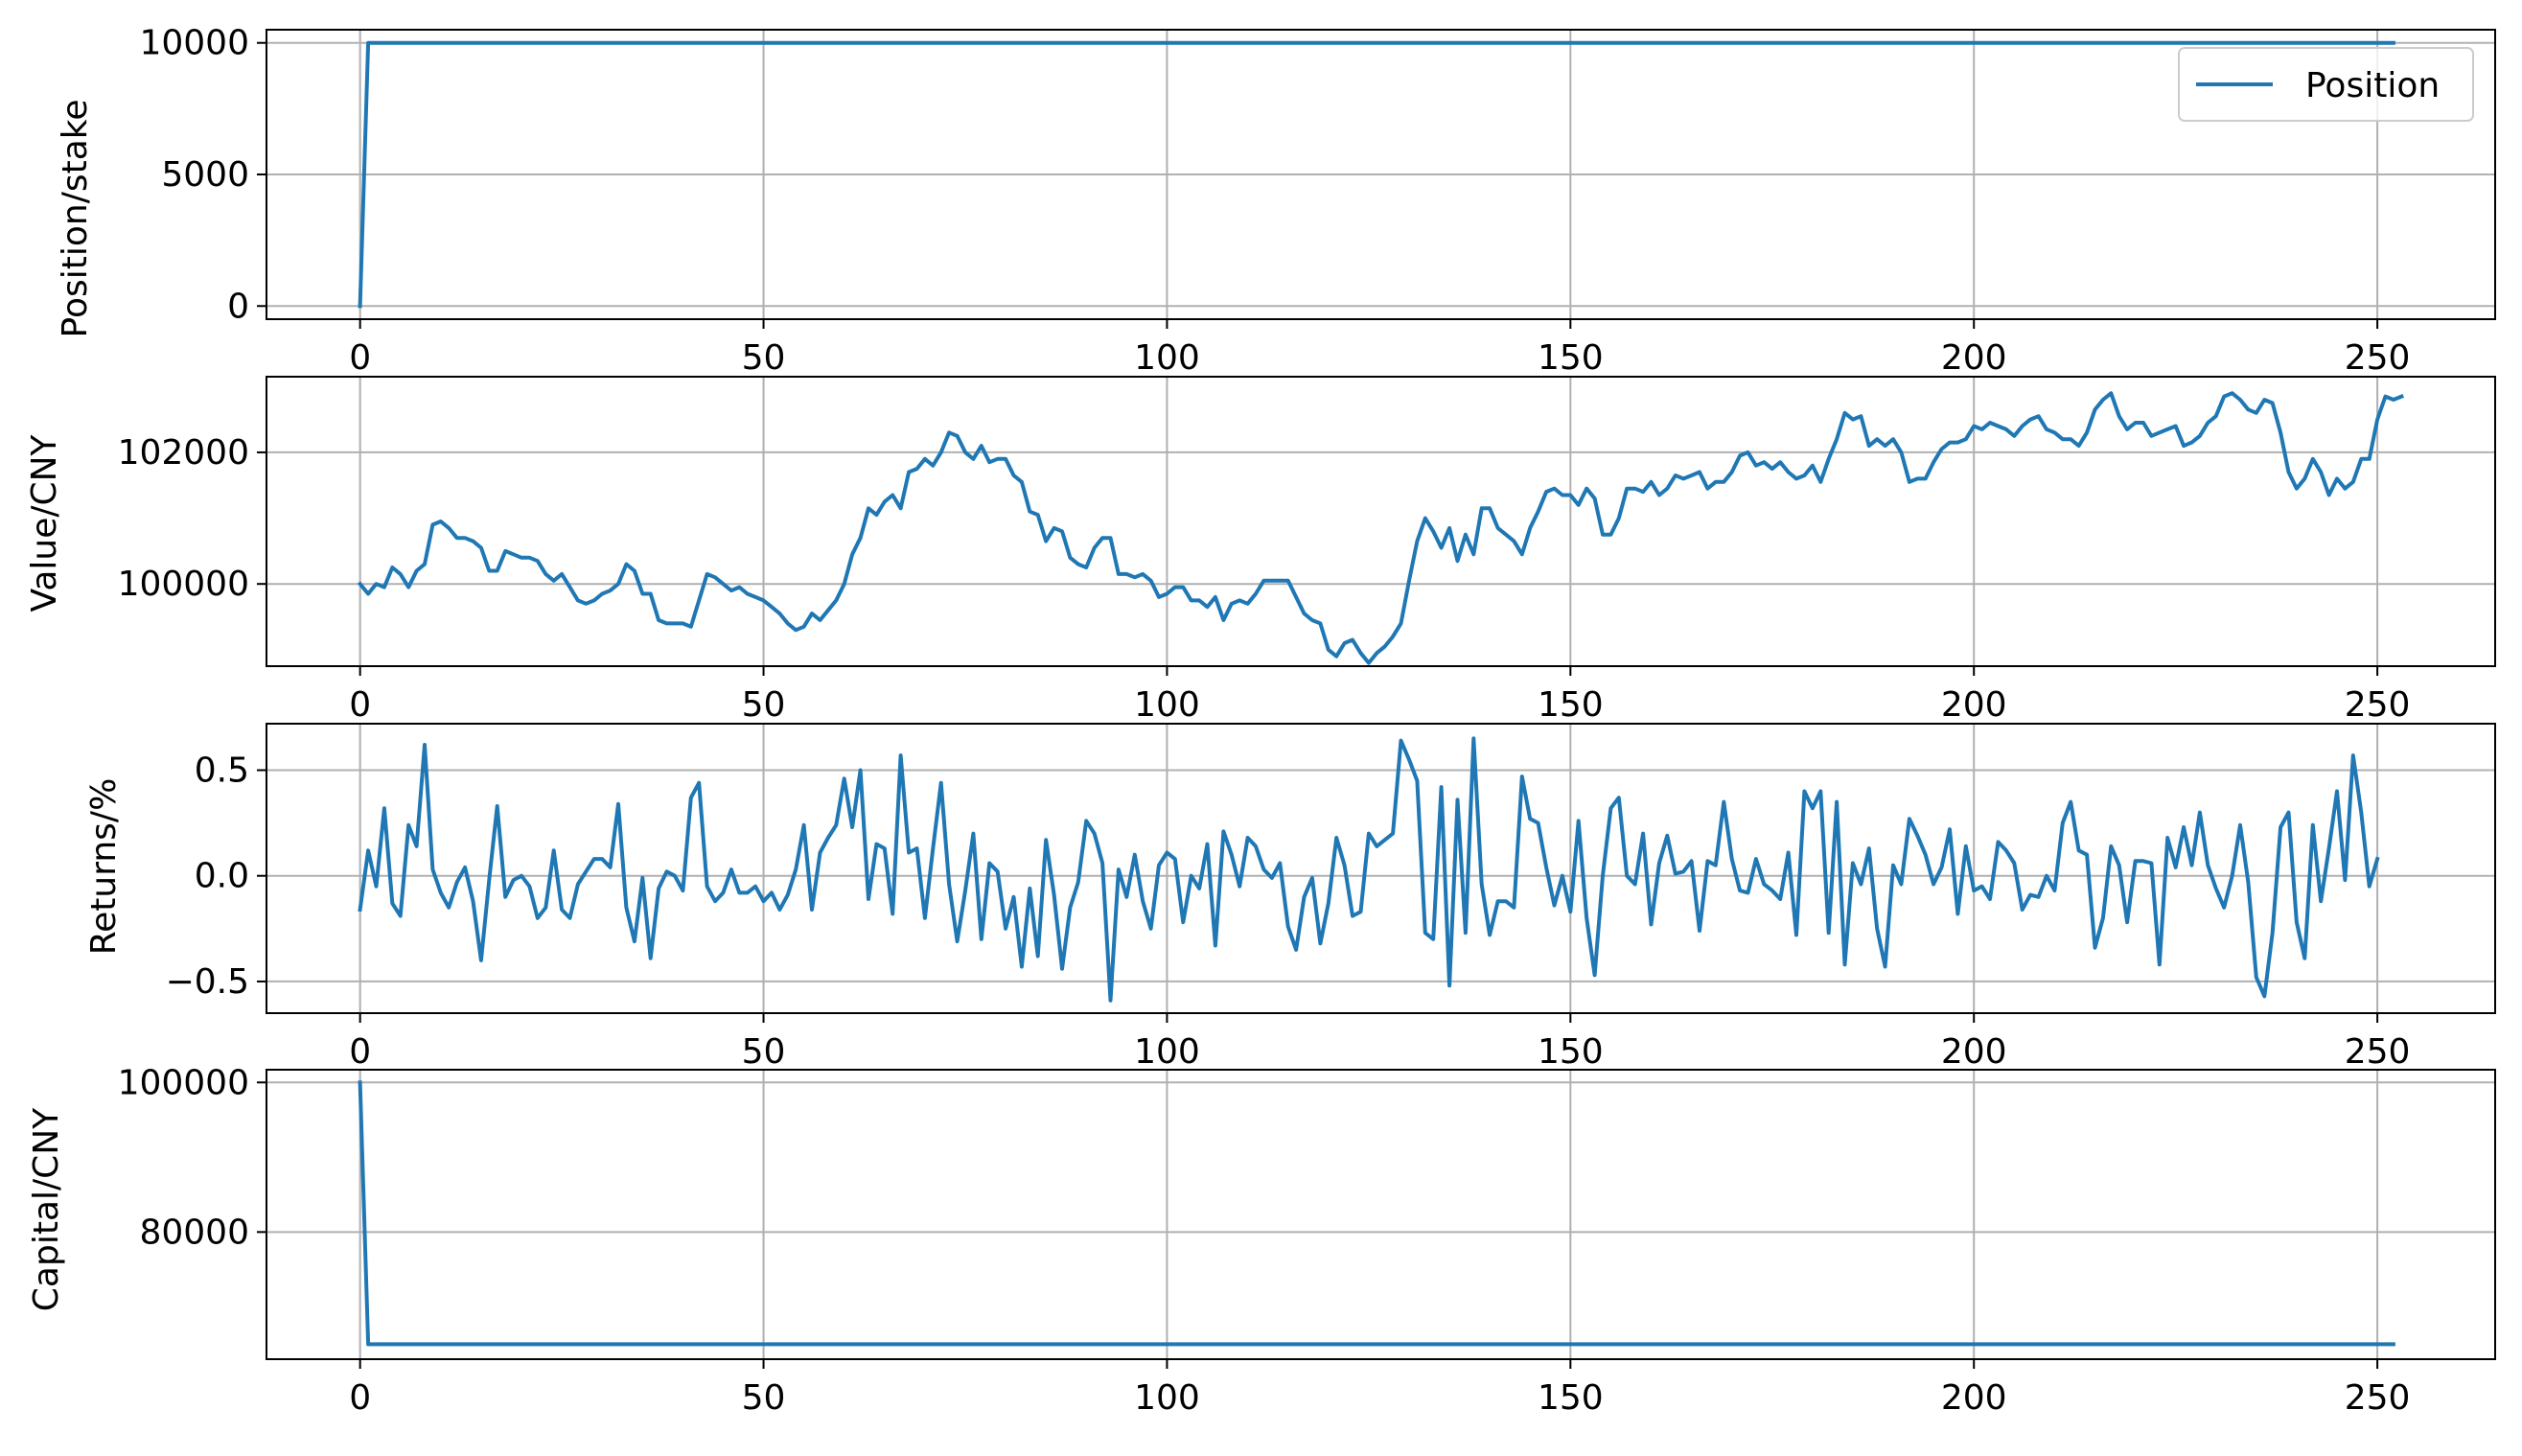 The height and width of the screenshot is (1456, 2522). What do you see at coordinates (1376, 174) in the screenshot?
I see `position-series-line` at bounding box center [1376, 174].